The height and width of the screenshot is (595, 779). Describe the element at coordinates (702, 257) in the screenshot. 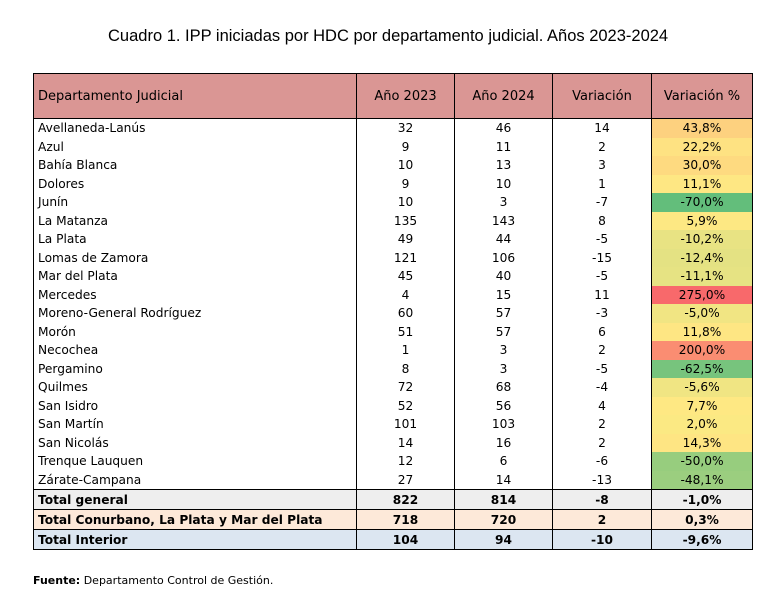

I see `cell-variacion-pct: -12,4%` at that location.